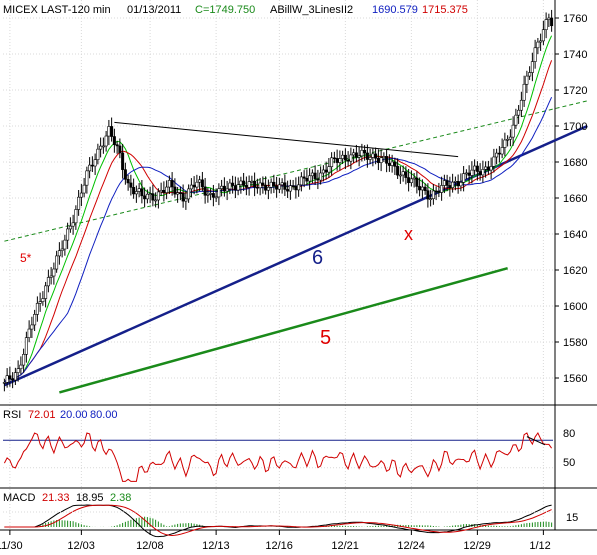 This screenshot has height=555, width=597. What do you see at coordinates (26, 258) in the screenshot?
I see `dashed-line-label: 5*` at bounding box center [26, 258].